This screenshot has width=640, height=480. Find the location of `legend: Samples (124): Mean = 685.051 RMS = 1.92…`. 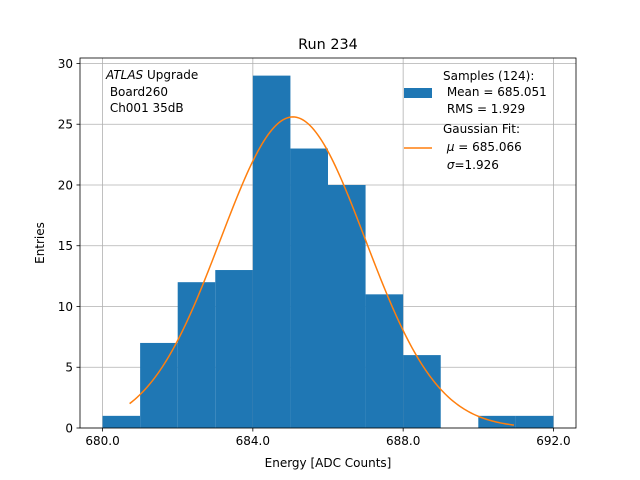

legend: Samples (124): Mean = 685.051 RMS = 1.92… is located at coordinates (475, 120).